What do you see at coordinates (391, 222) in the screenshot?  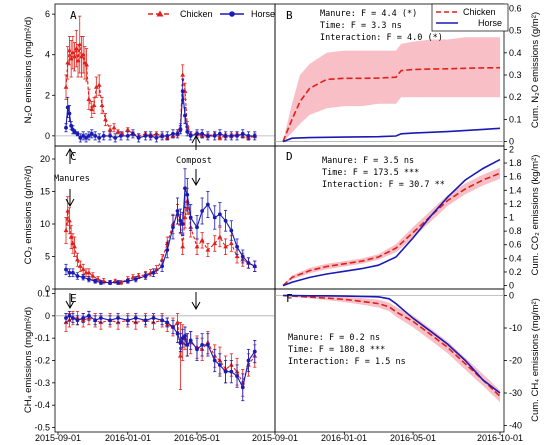 I see `panel-d-horse-line` at bounding box center [391, 222].